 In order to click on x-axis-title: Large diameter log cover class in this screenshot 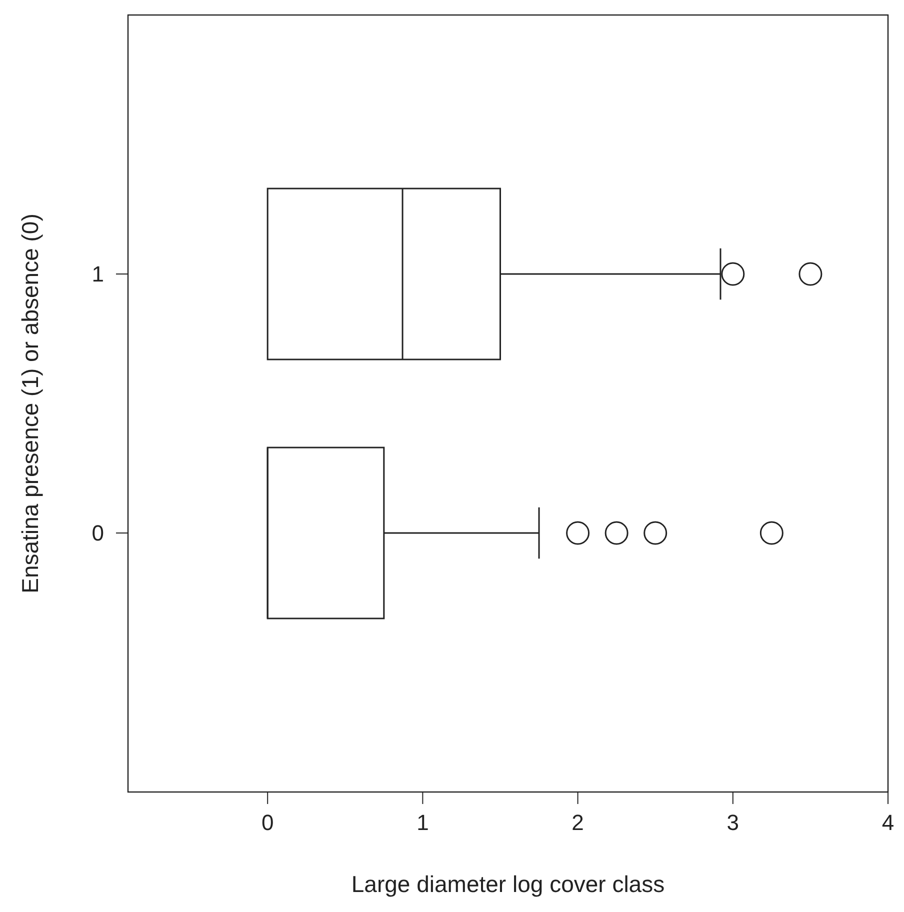, I will do `click(508, 884)`.